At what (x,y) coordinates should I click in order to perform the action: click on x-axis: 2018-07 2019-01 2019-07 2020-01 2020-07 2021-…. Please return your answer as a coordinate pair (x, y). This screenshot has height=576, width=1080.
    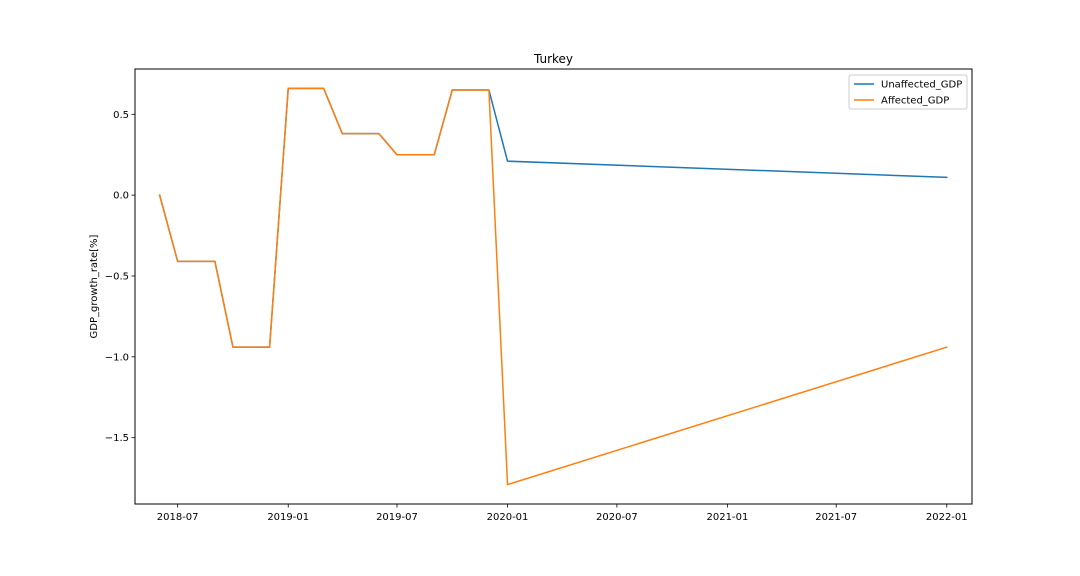
    Looking at the image, I should click on (562, 513).